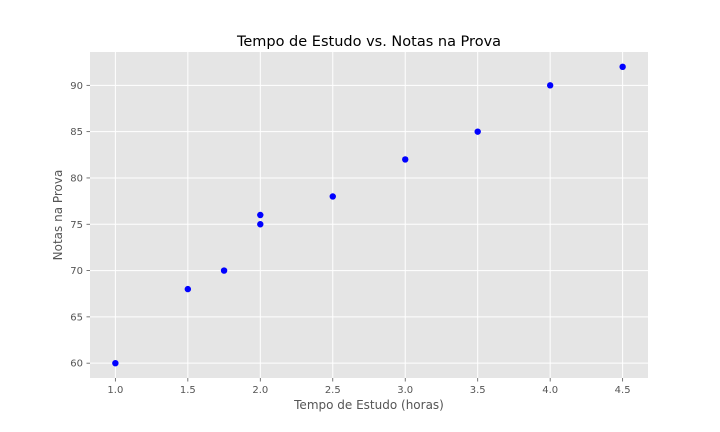  I want to click on y-tick-label: 90, so click(76, 86).